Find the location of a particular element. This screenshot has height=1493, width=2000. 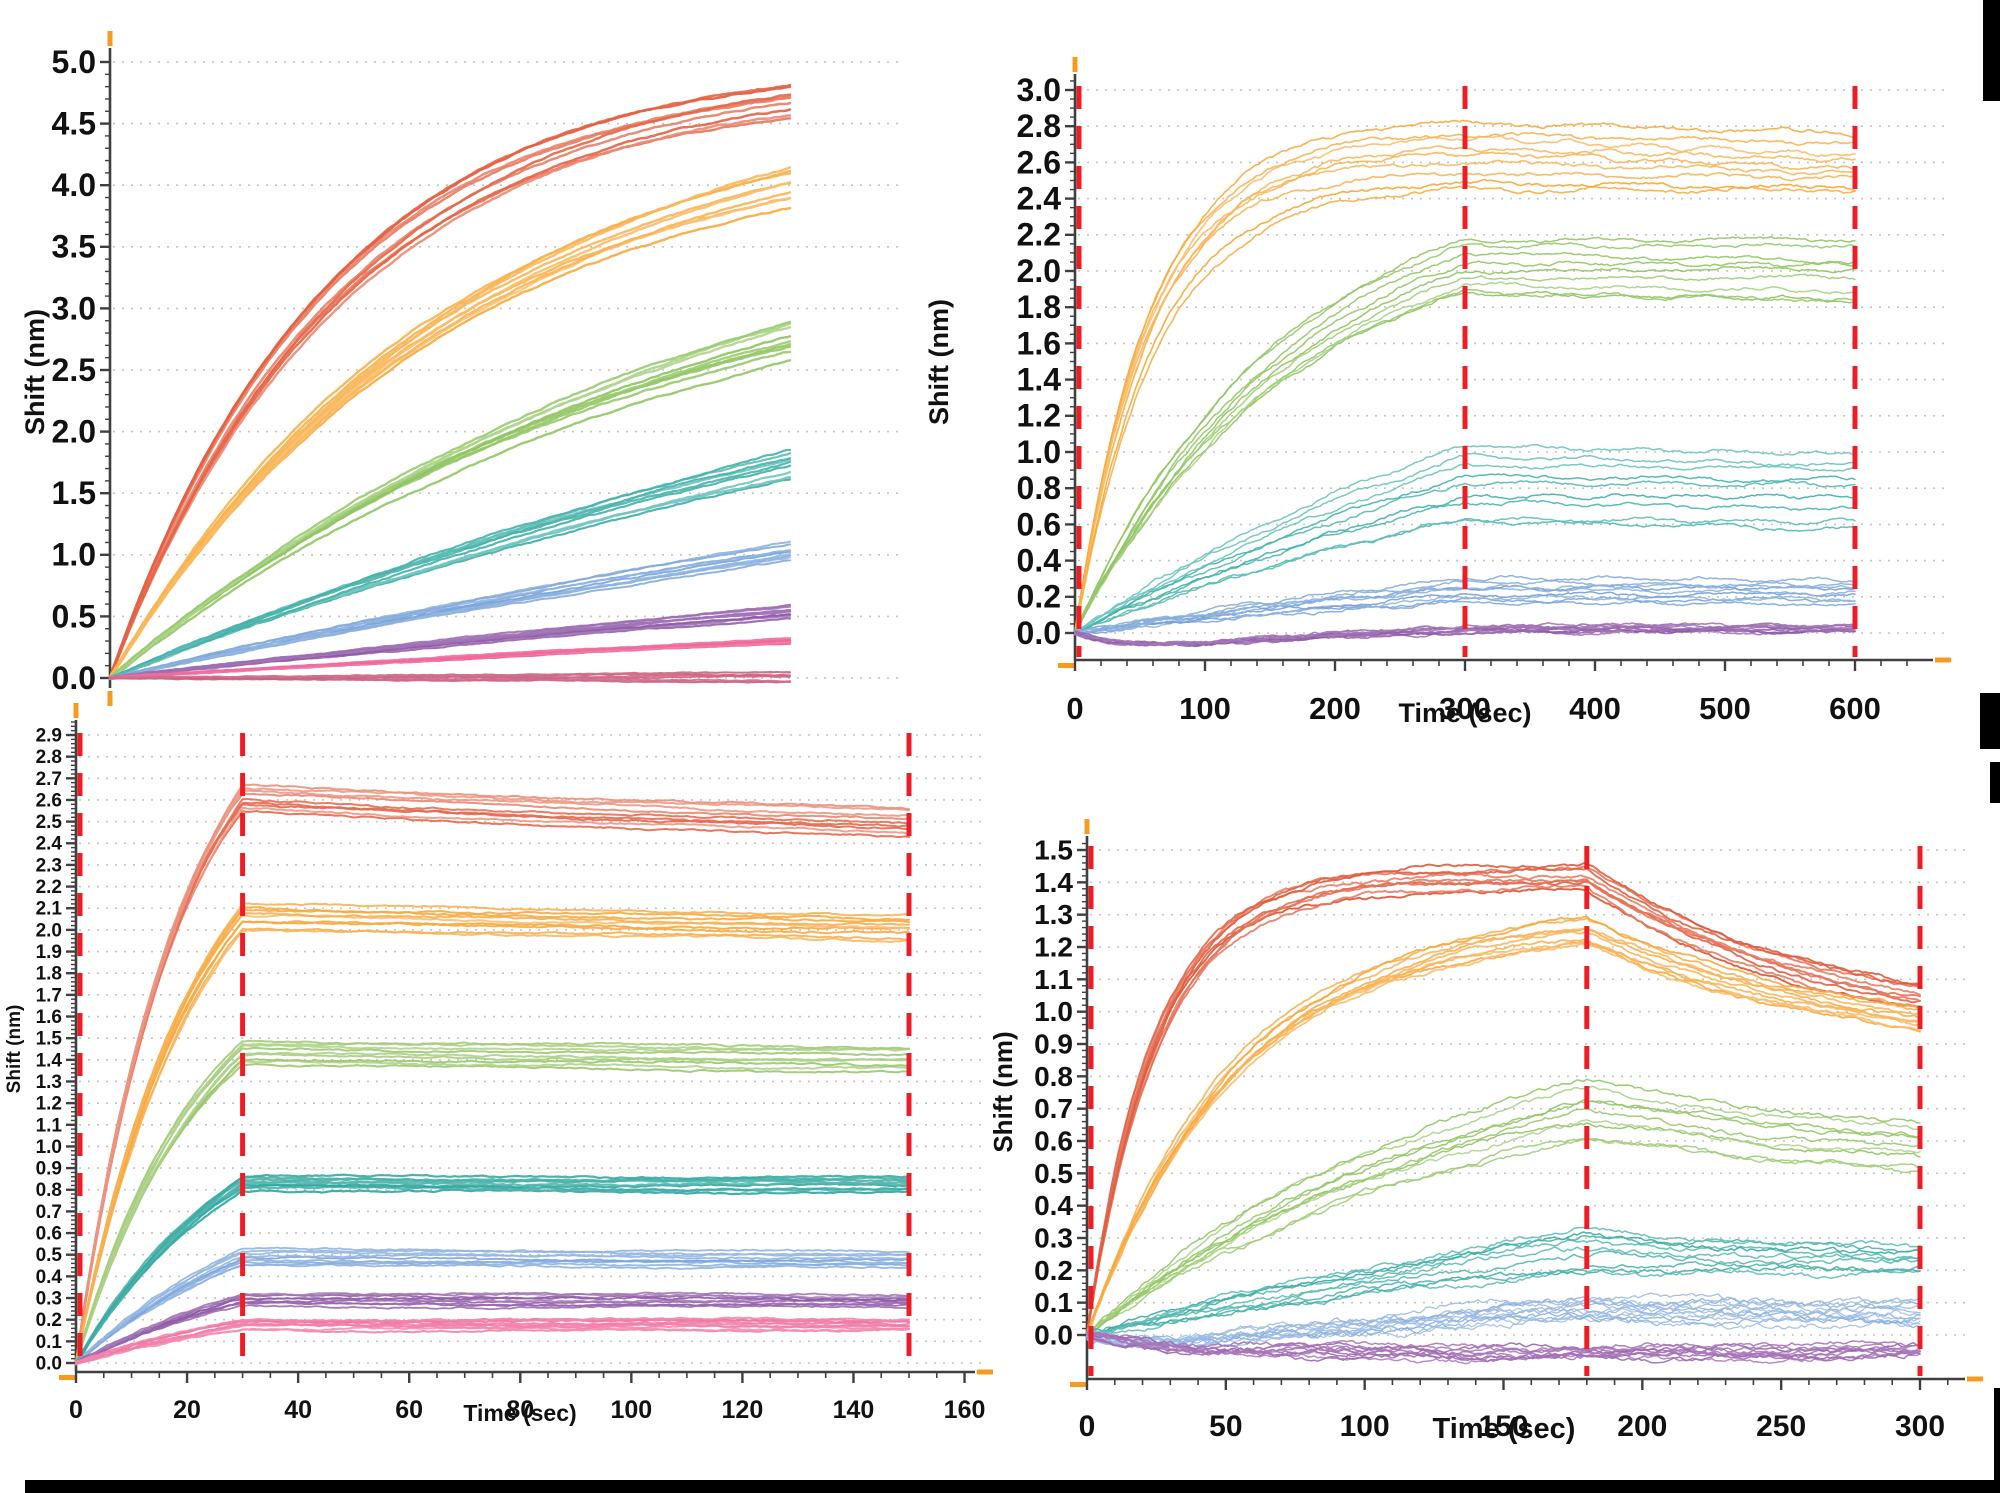

y-tick-label: 0.6 is located at coordinates (49, 1234).